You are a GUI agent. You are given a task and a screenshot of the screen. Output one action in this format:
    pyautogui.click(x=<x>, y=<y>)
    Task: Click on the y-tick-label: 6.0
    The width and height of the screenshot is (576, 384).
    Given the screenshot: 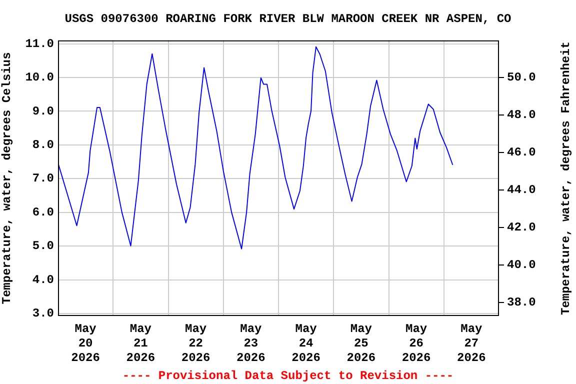 What is the action you would take?
    pyautogui.click(x=43, y=212)
    